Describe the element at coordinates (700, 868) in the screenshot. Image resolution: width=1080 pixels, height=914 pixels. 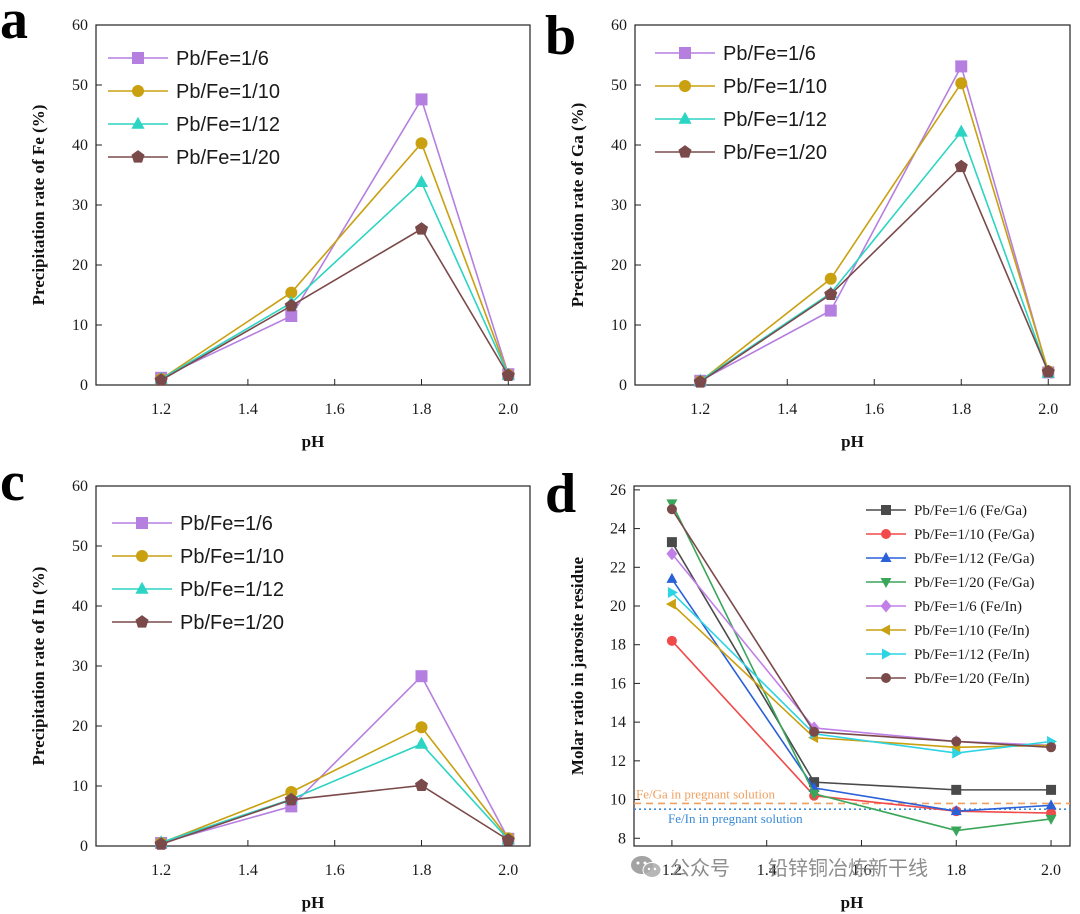
I see `watermark-account-type: 公众号` at that location.